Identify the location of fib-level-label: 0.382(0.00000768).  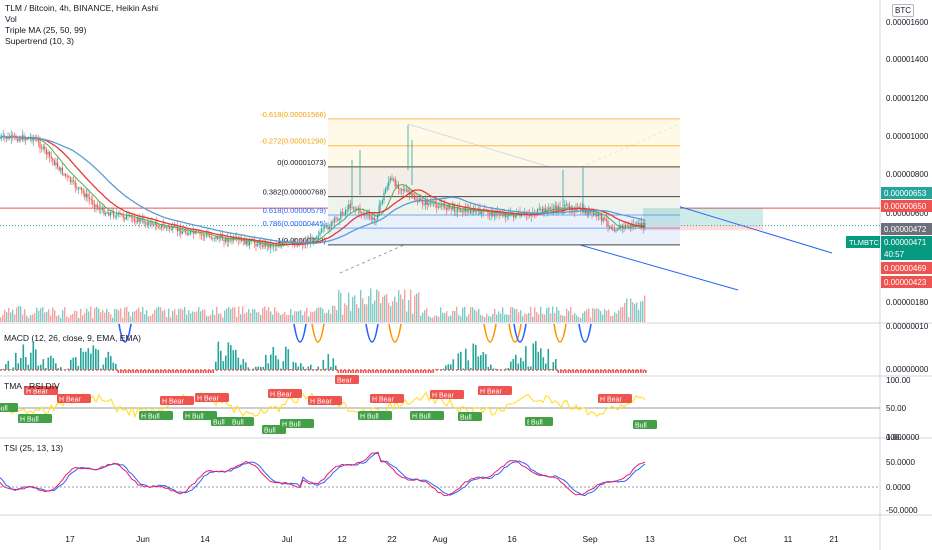
(295, 192).